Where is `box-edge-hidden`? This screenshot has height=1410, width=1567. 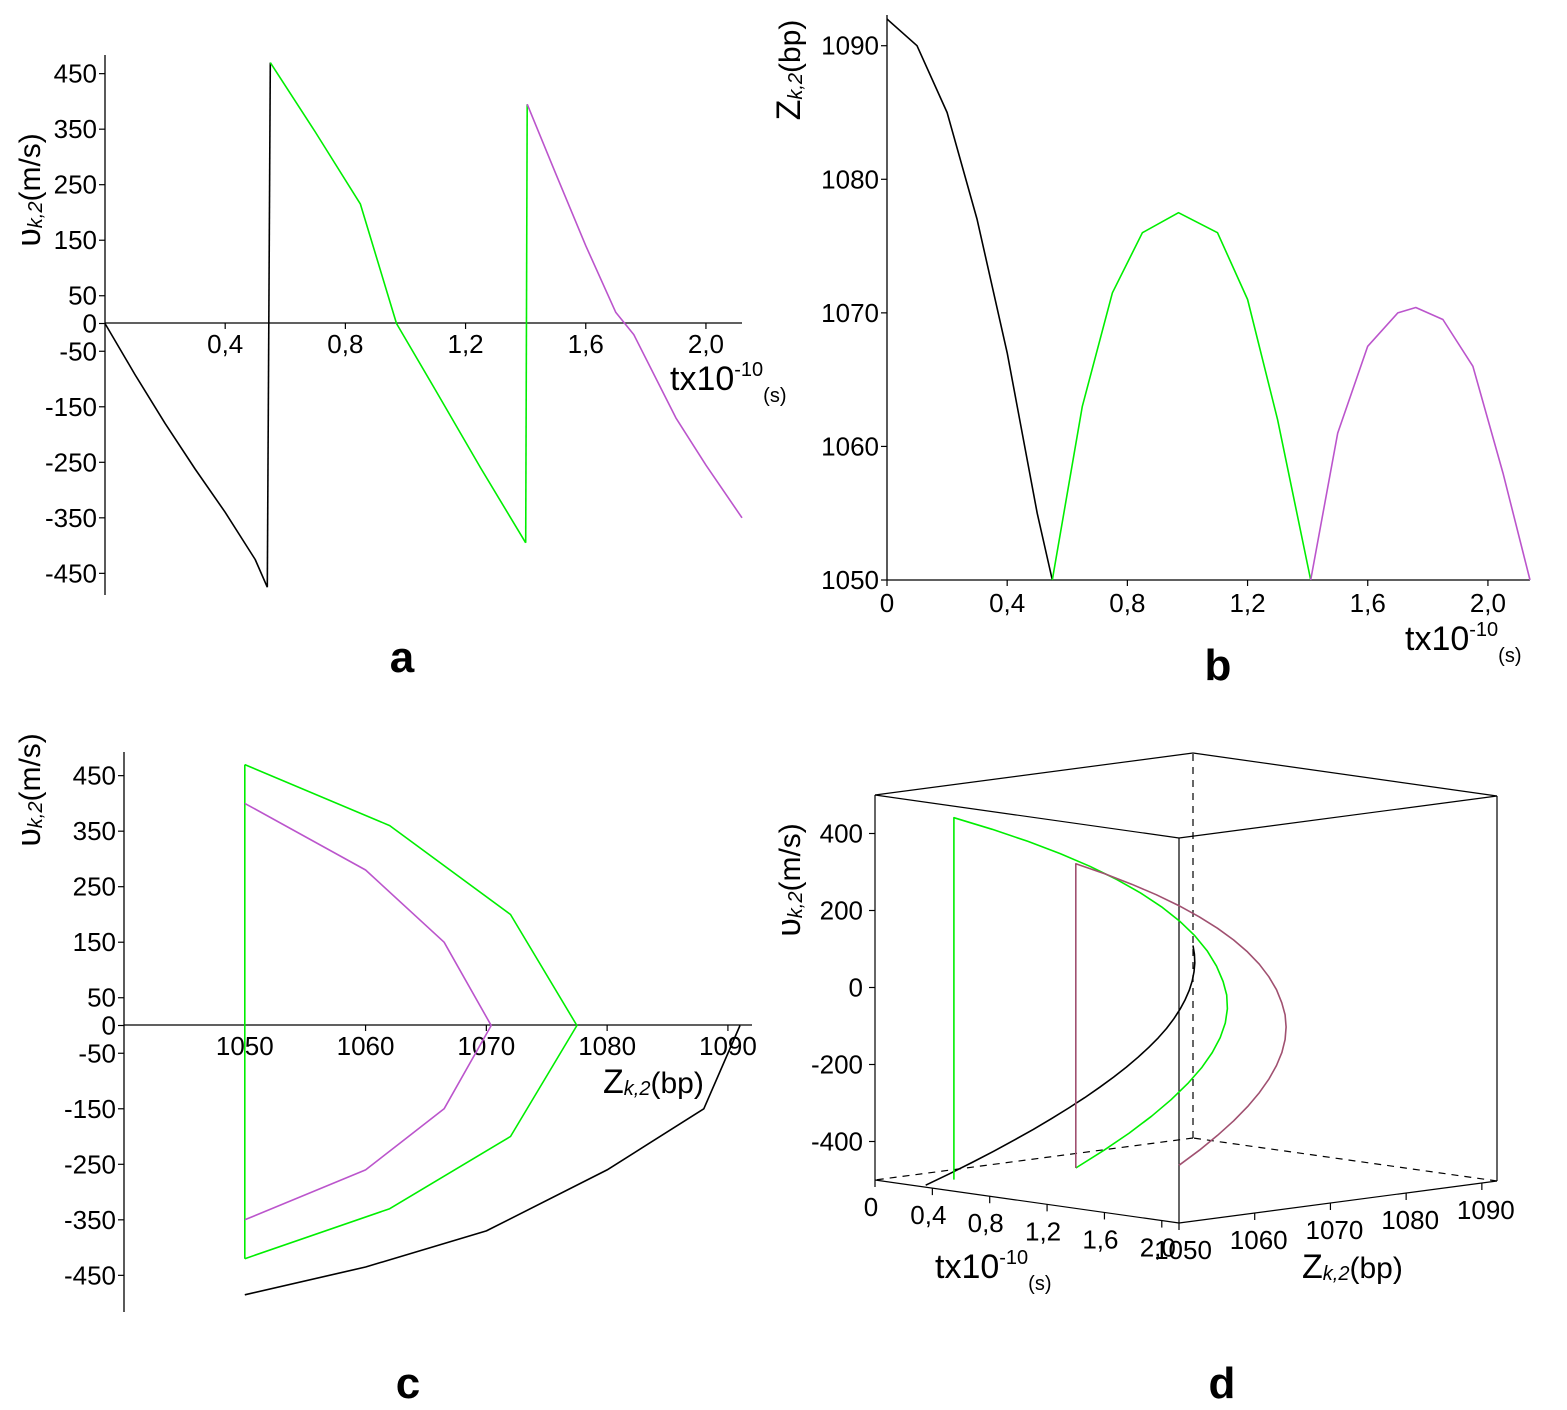
box-edge-hidden is located at coordinates (1345, 1159).